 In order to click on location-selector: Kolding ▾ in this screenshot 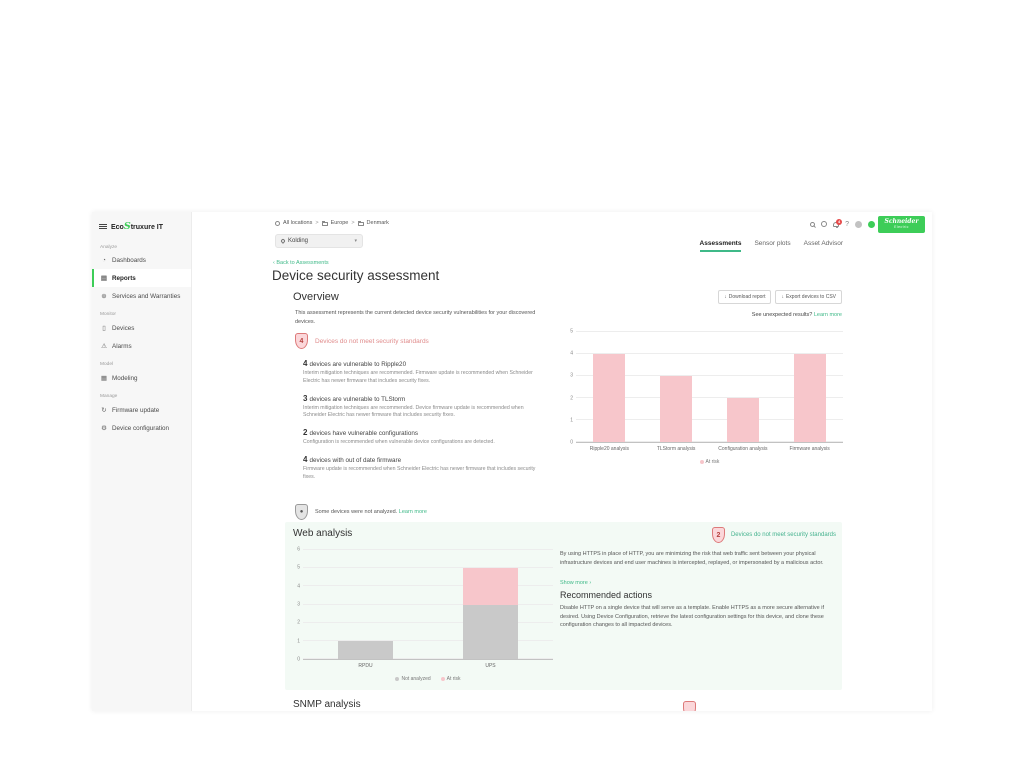, I will do `click(319, 241)`.